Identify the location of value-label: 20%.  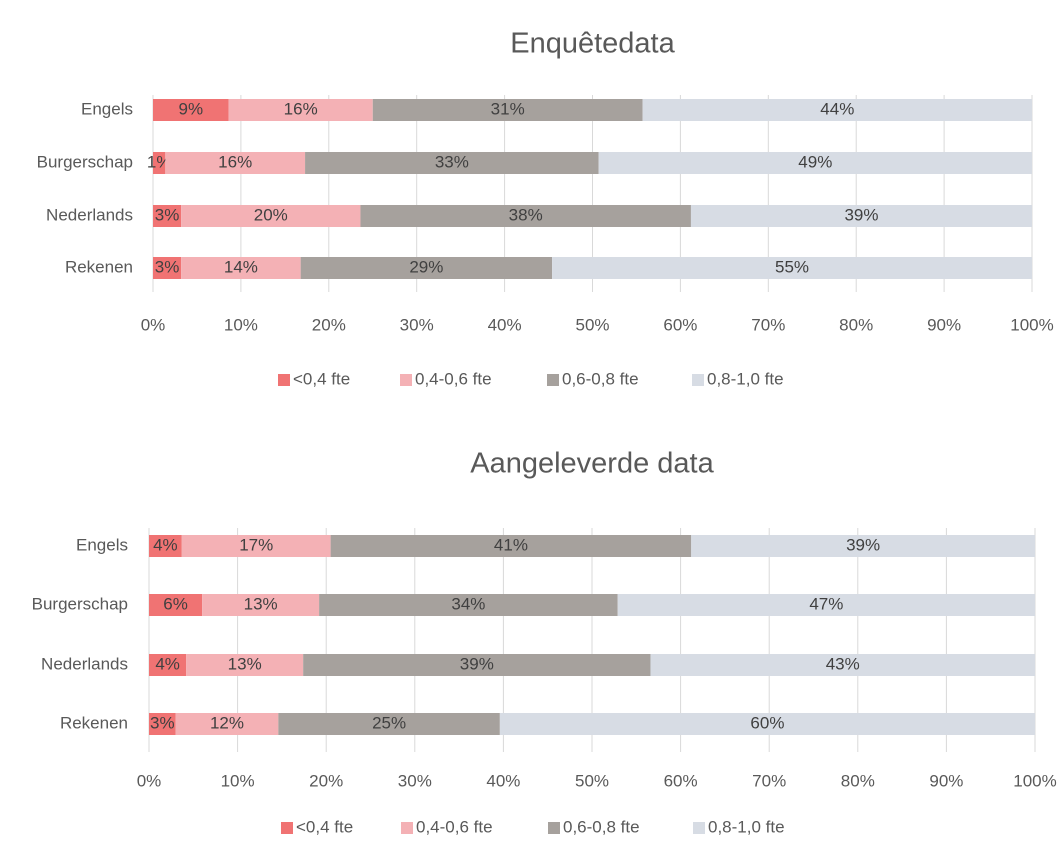
(271, 214).